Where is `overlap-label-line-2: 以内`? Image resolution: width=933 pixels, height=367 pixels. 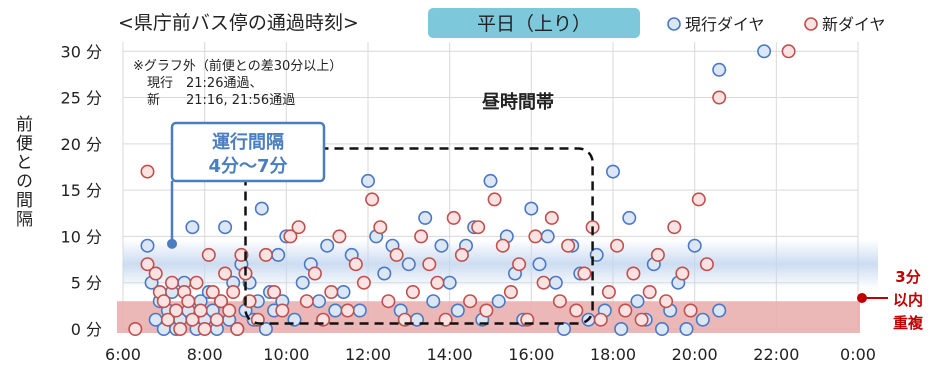
overlap-label-line-2: 以内 is located at coordinates (908, 300).